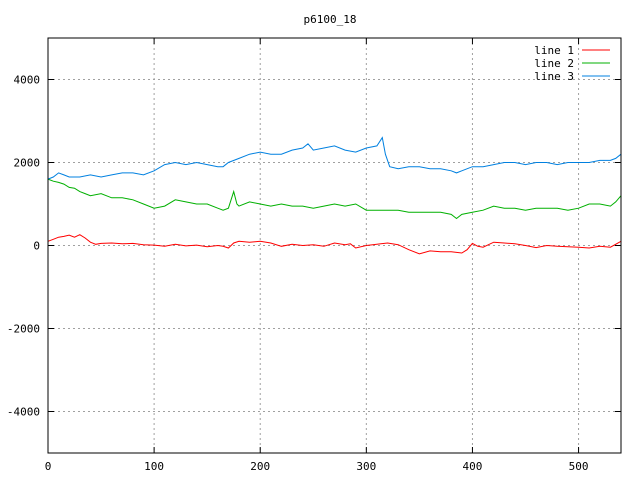 The width and height of the screenshot is (640, 480). Describe the element at coordinates (330, 19) in the screenshot. I see `chart-title: p6100_18` at that location.